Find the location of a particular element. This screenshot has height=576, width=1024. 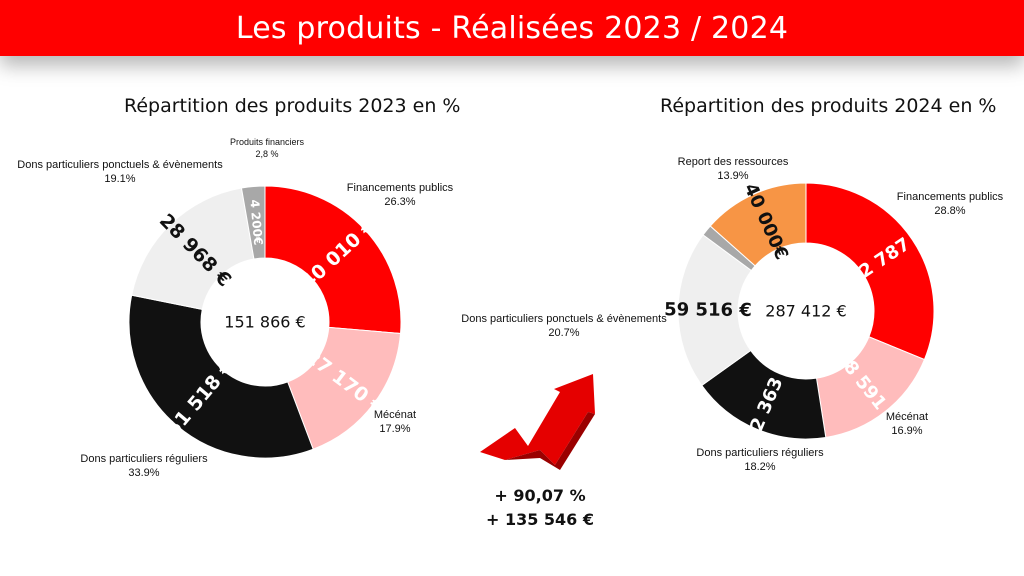

slice-mecenat is located at coordinates (344, 388).